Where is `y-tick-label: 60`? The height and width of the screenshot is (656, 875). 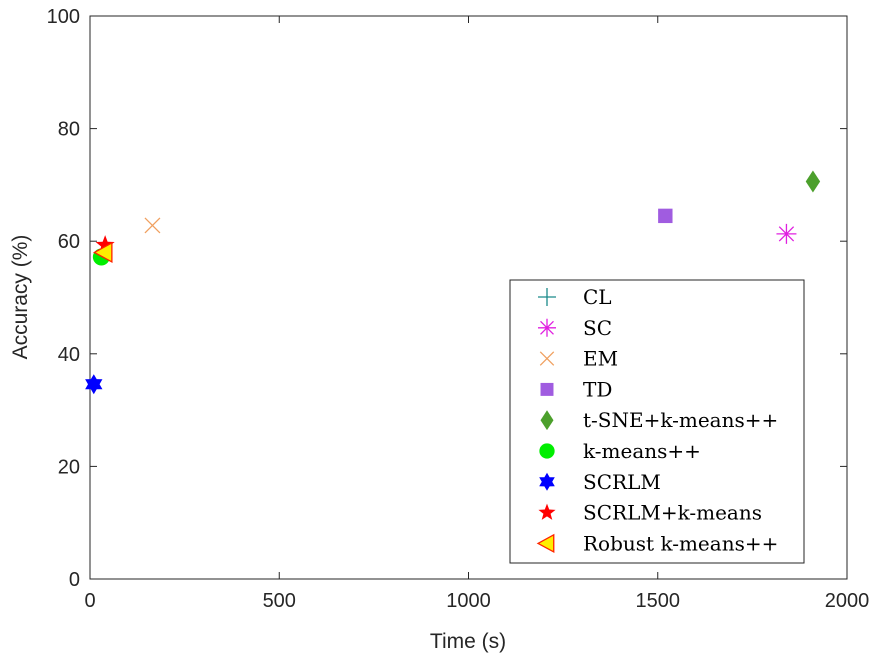 y-tick-label: 60 is located at coordinates (69, 242).